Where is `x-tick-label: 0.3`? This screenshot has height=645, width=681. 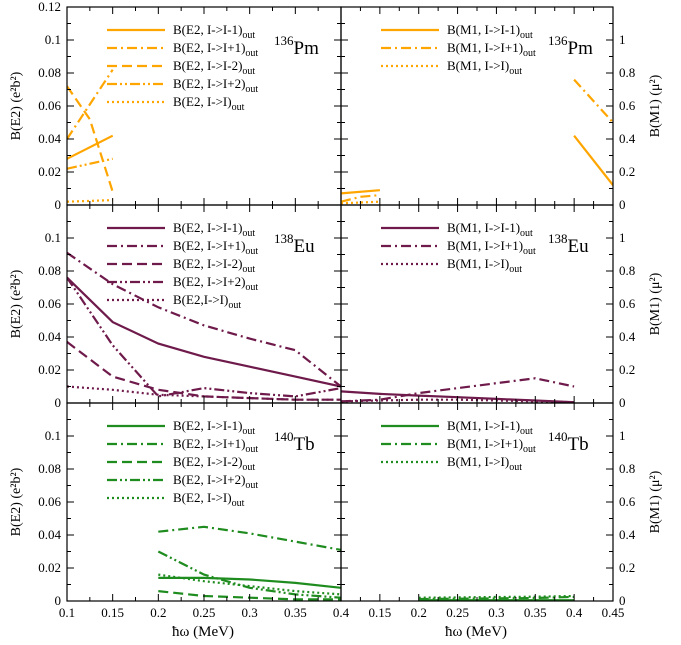
x-tick-label: 0.3 is located at coordinates (496, 612).